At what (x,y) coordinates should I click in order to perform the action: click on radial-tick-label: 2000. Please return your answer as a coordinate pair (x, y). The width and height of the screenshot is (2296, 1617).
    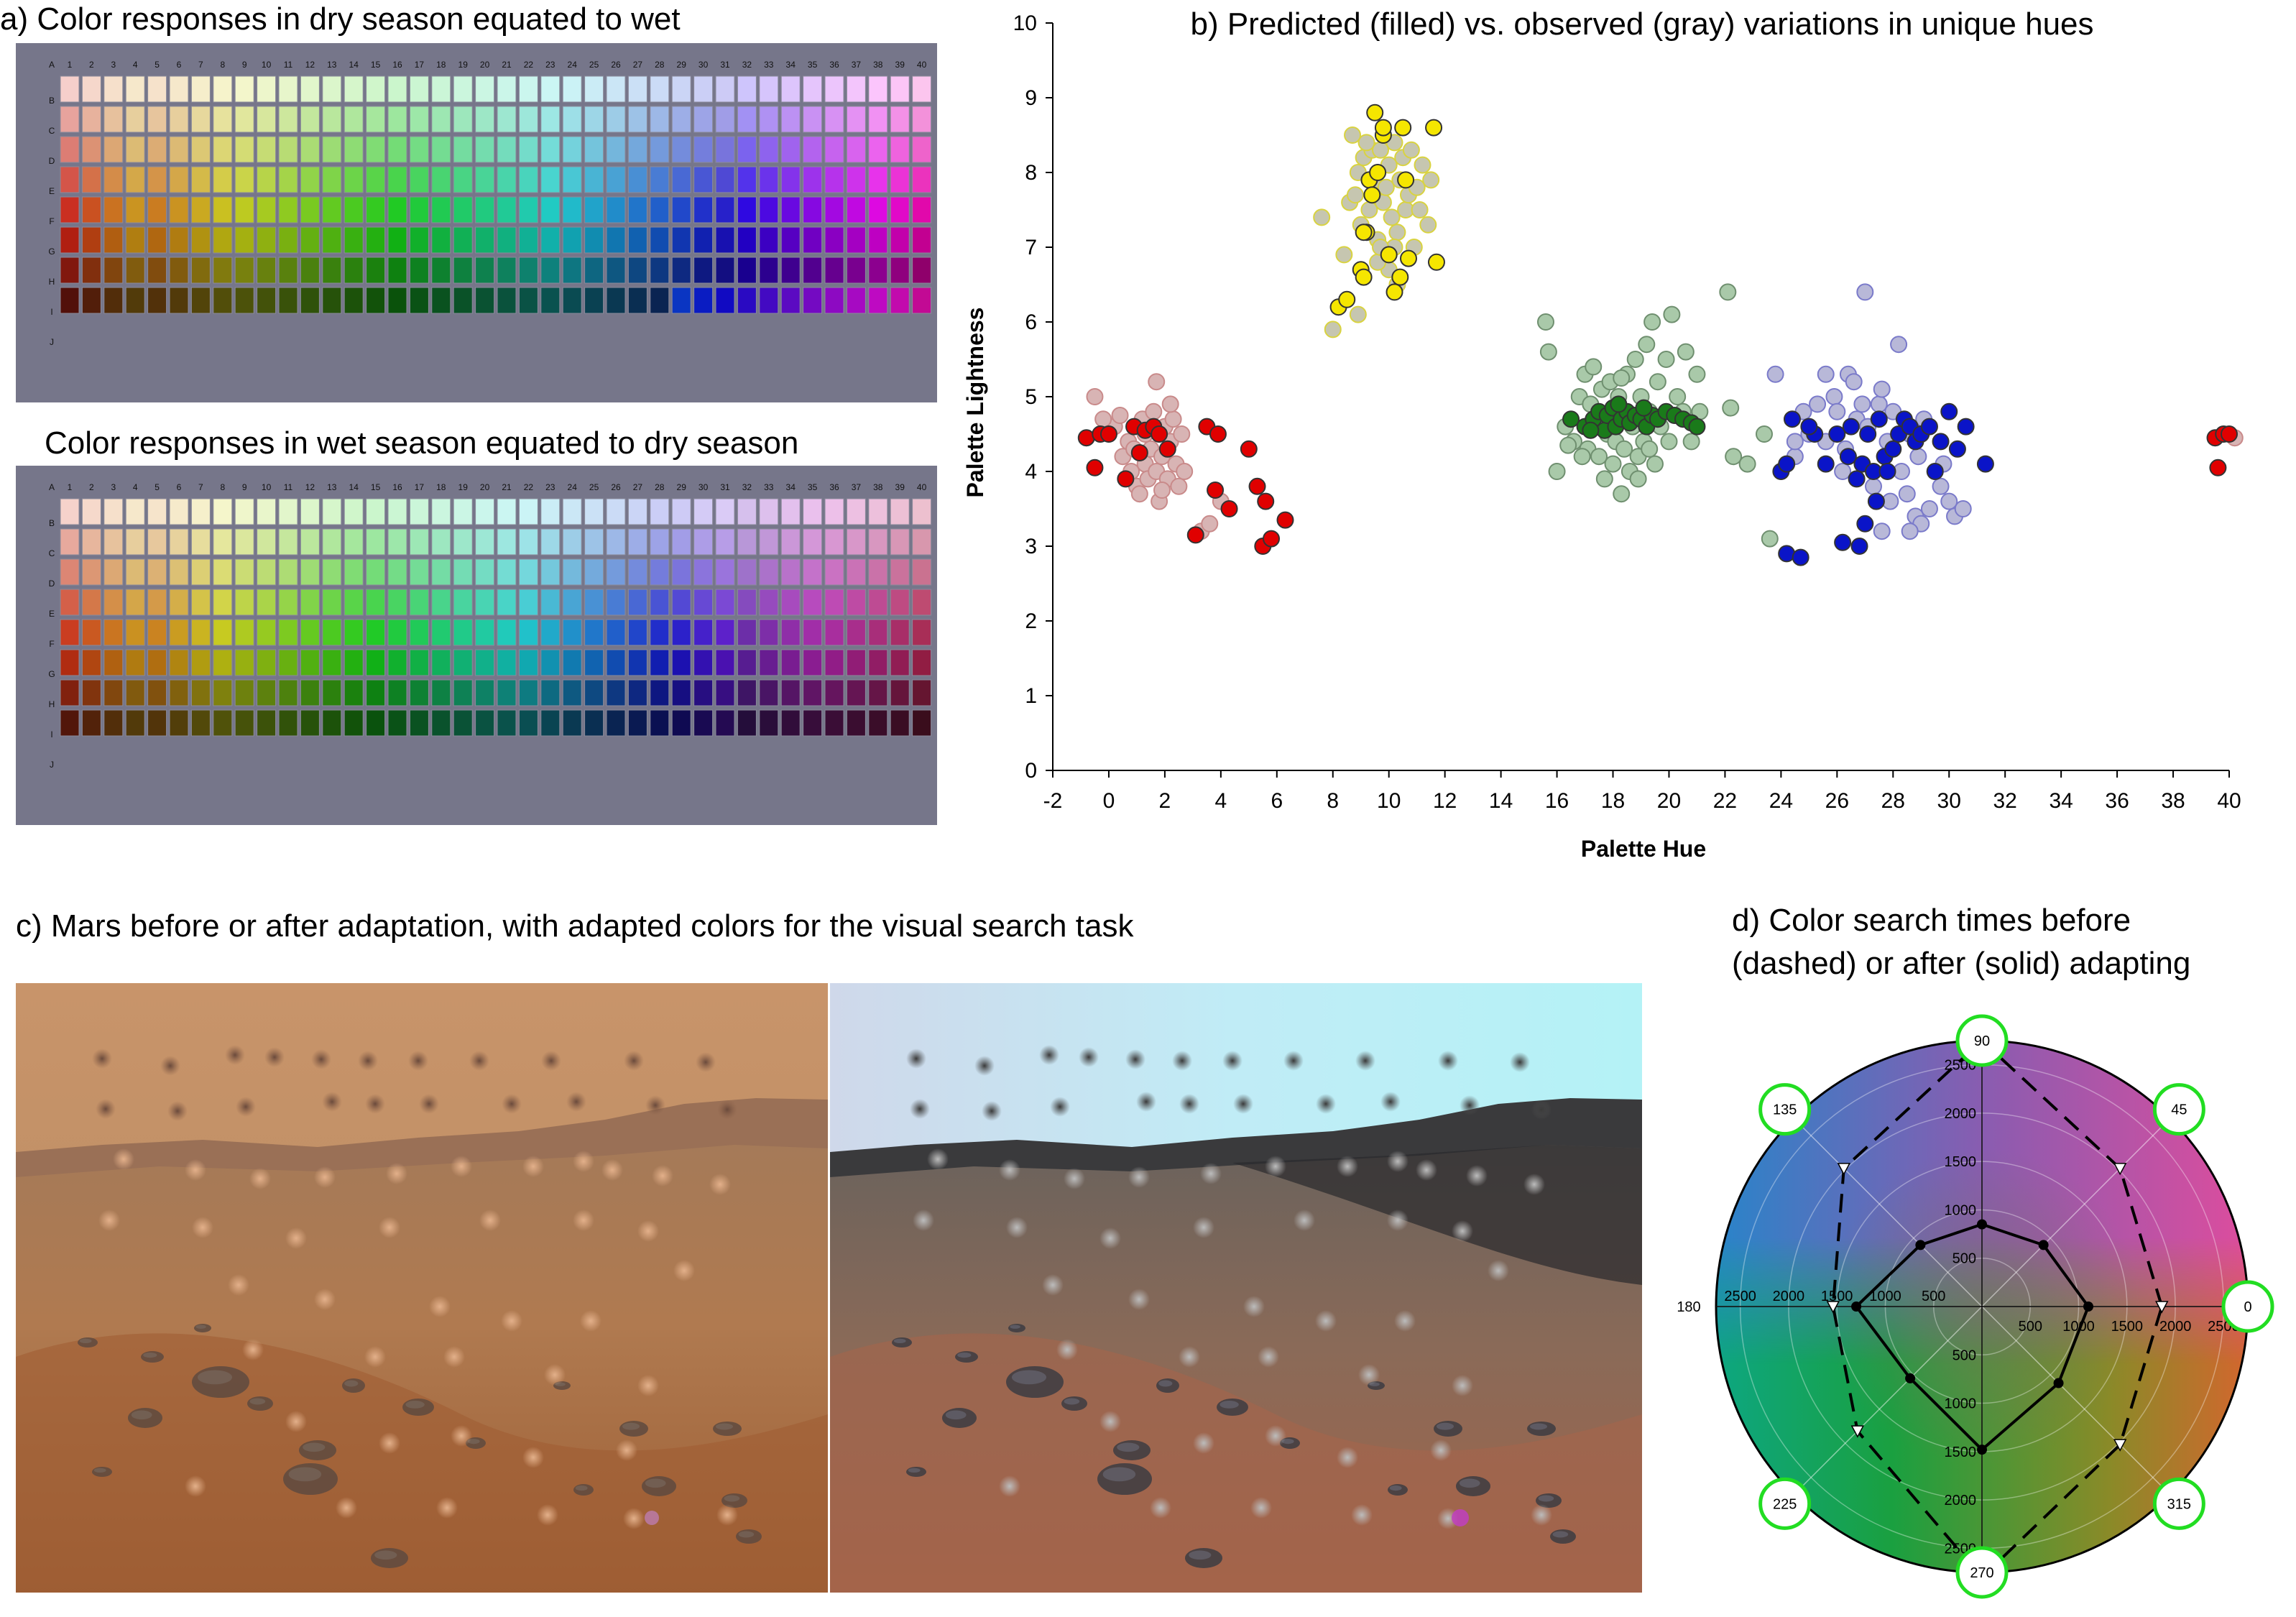
    Looking at the image, I should click on (1789, 1296).